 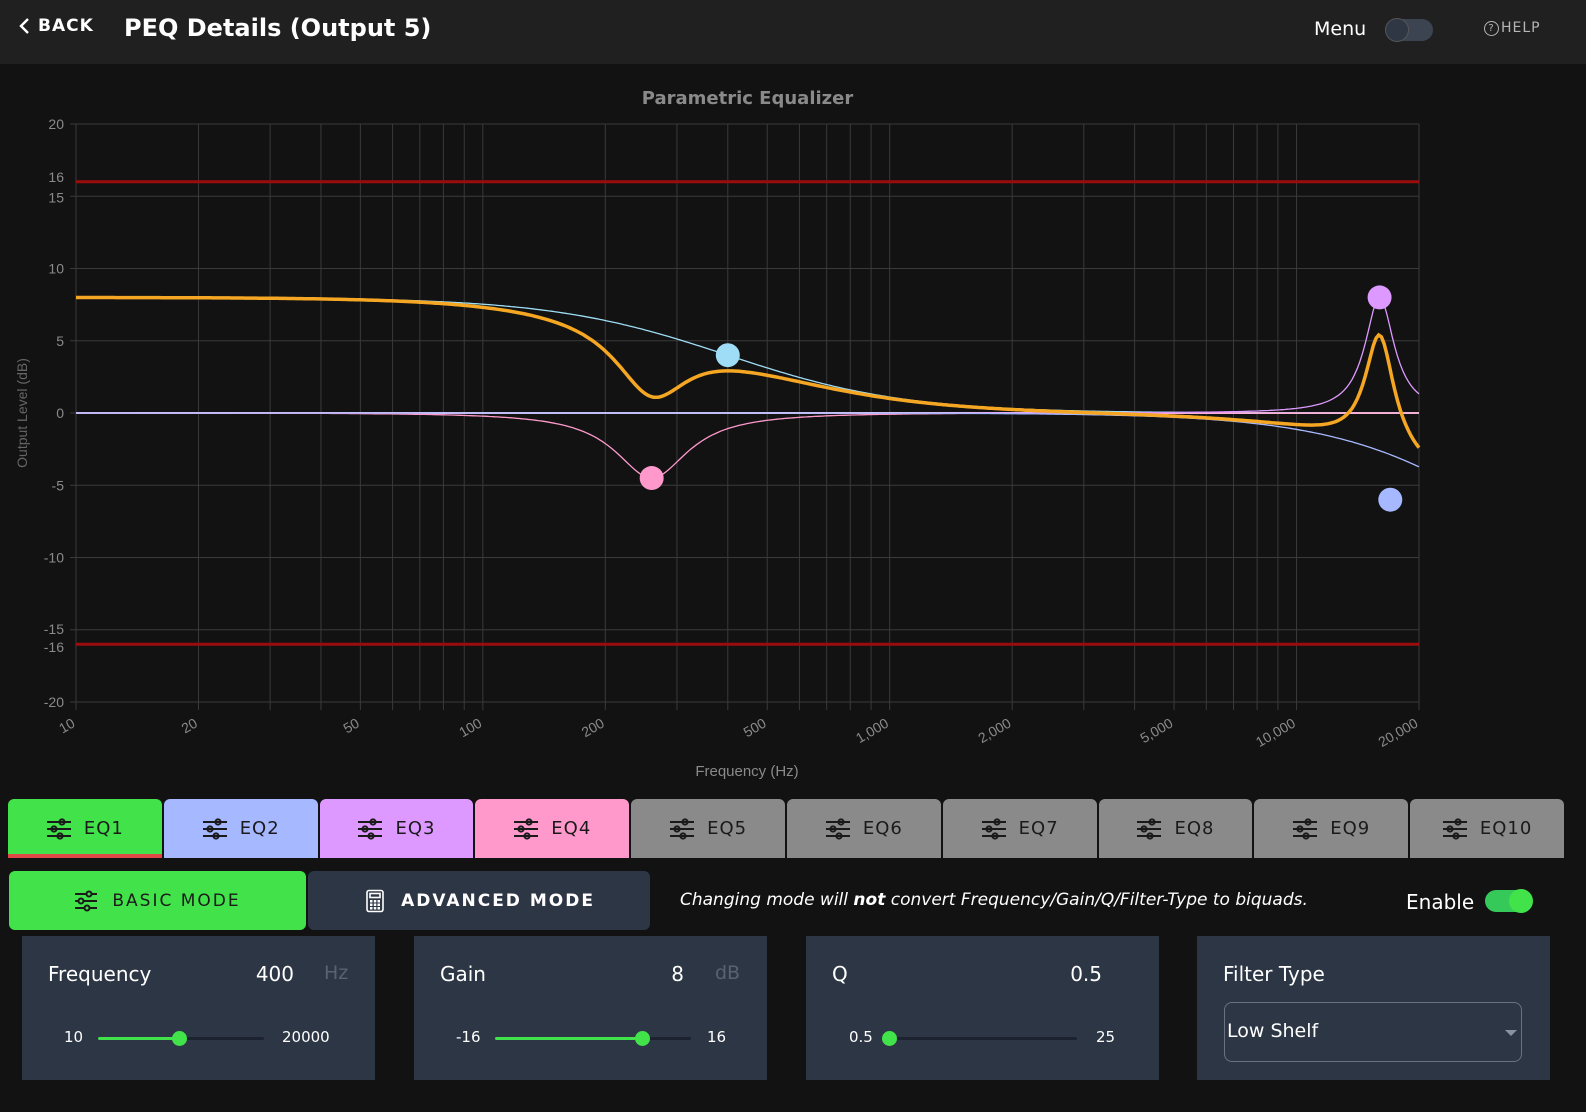 I want to click on tab-eq7: EQ7, so click(x=1019, y=828).